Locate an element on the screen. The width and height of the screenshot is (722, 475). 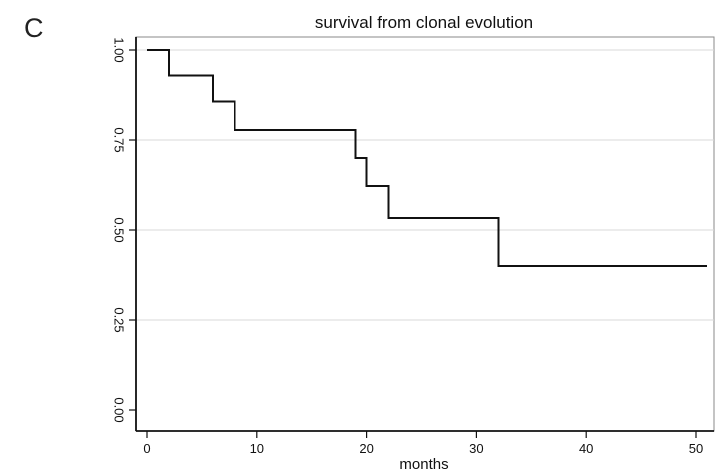
x-tick-label: 50 is located at coordinates (696, 448).